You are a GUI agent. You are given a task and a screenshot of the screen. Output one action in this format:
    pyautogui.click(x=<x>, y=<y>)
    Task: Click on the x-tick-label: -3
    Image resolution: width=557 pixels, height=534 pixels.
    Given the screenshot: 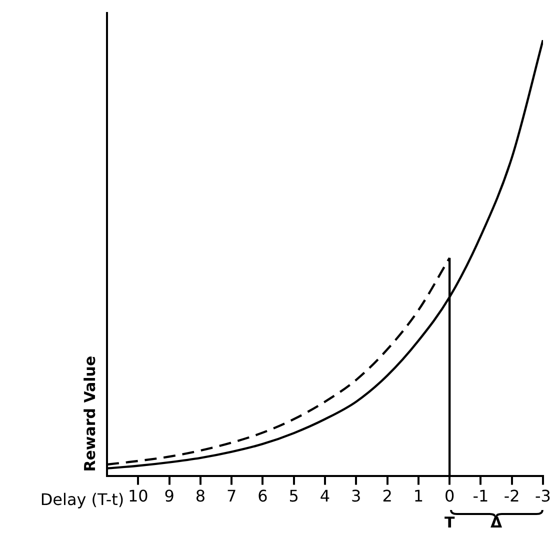 What is the action you would take?
    pyautogui.click(x=543, y=496)
    